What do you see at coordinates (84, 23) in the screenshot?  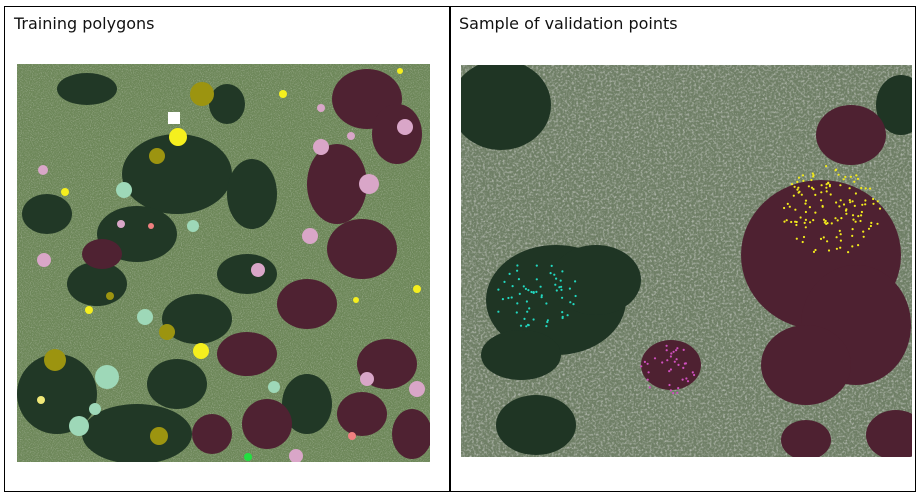 I see `training-polygons-title: Training polygons` at bounding box center [84, 23].